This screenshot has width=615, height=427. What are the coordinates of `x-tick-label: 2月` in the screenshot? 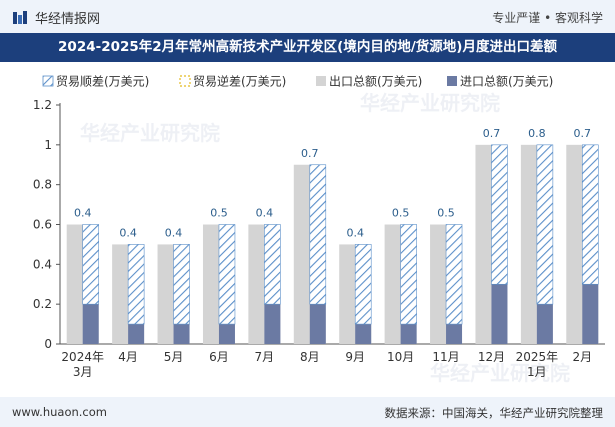 It's located at (582, 357).